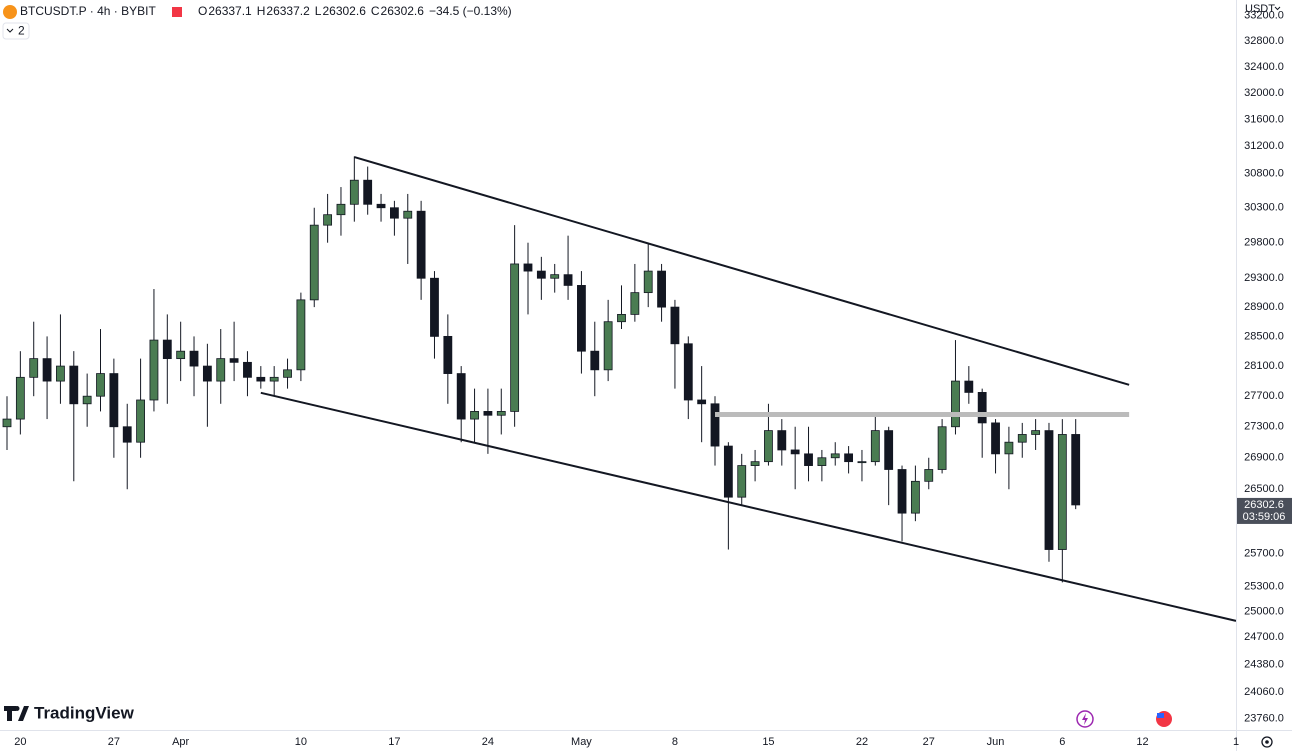 This screenshot has width=1292, height=751. Describe the element at coordinates (20, 742) in the screenshot. I see `x-tick-label: 20` at that location.